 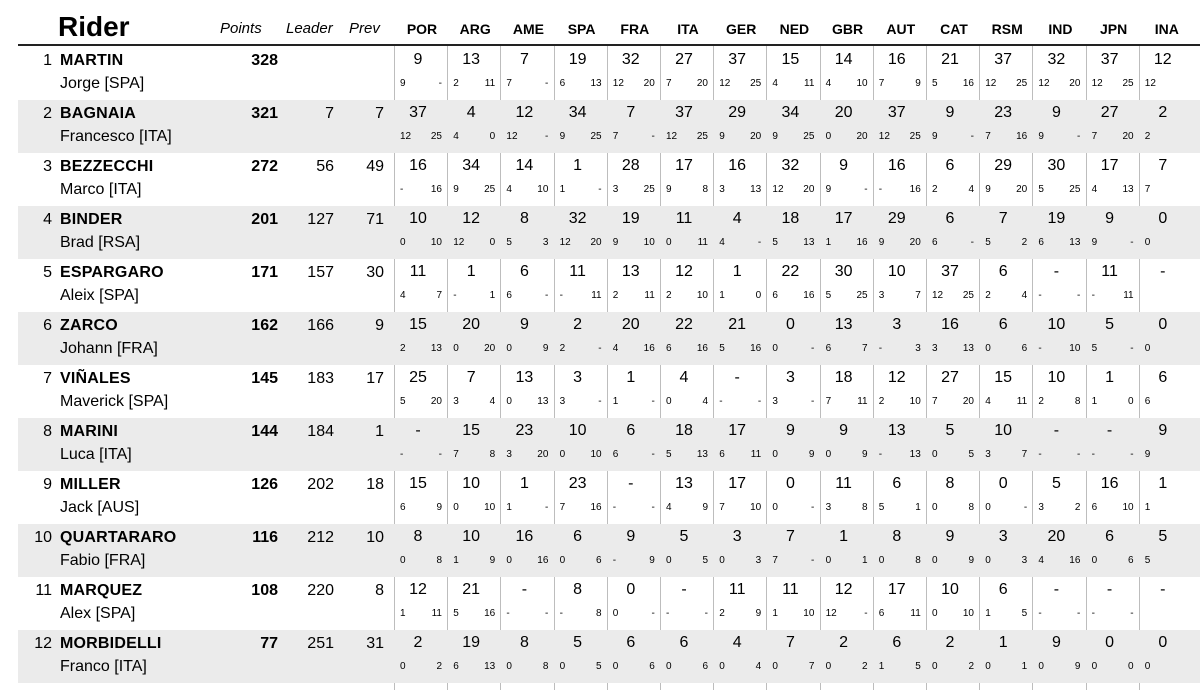 I want to click on rider-last-name: VIÑALES, so click(x=95, y=378).